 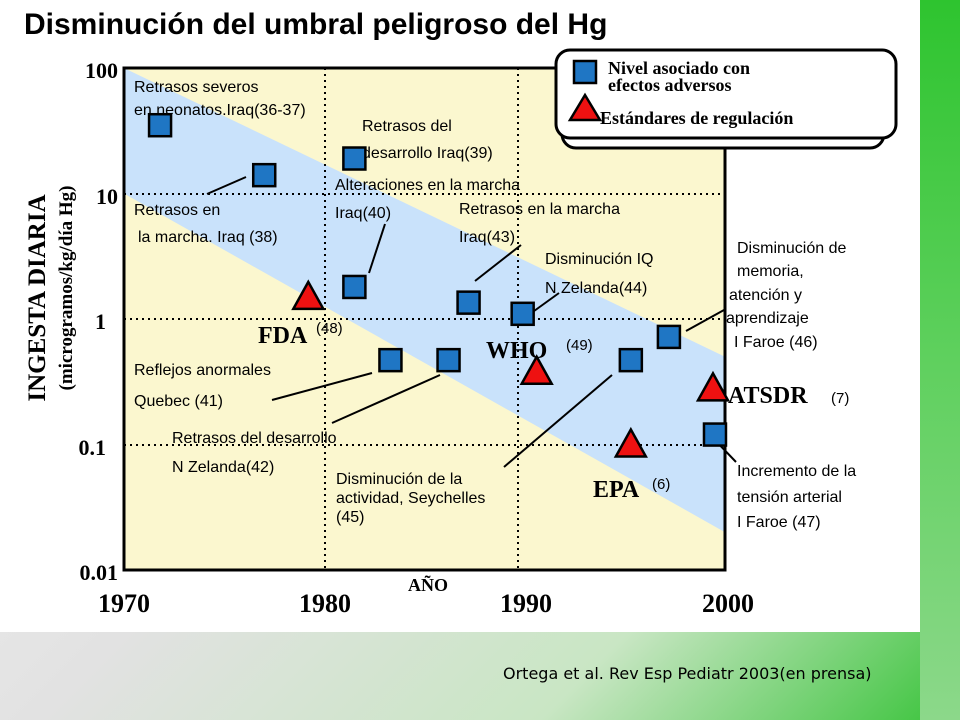 I want to click on y-axis-ticks: 100 10 1 0.1 0.01, so click(x=99, y=321).